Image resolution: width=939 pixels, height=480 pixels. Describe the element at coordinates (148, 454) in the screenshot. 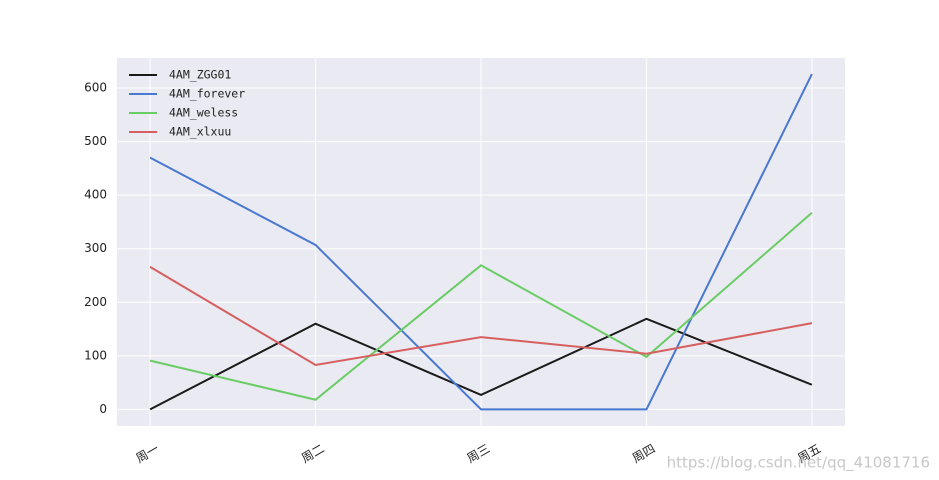

I see `x-tick-label: 周一` at that location.